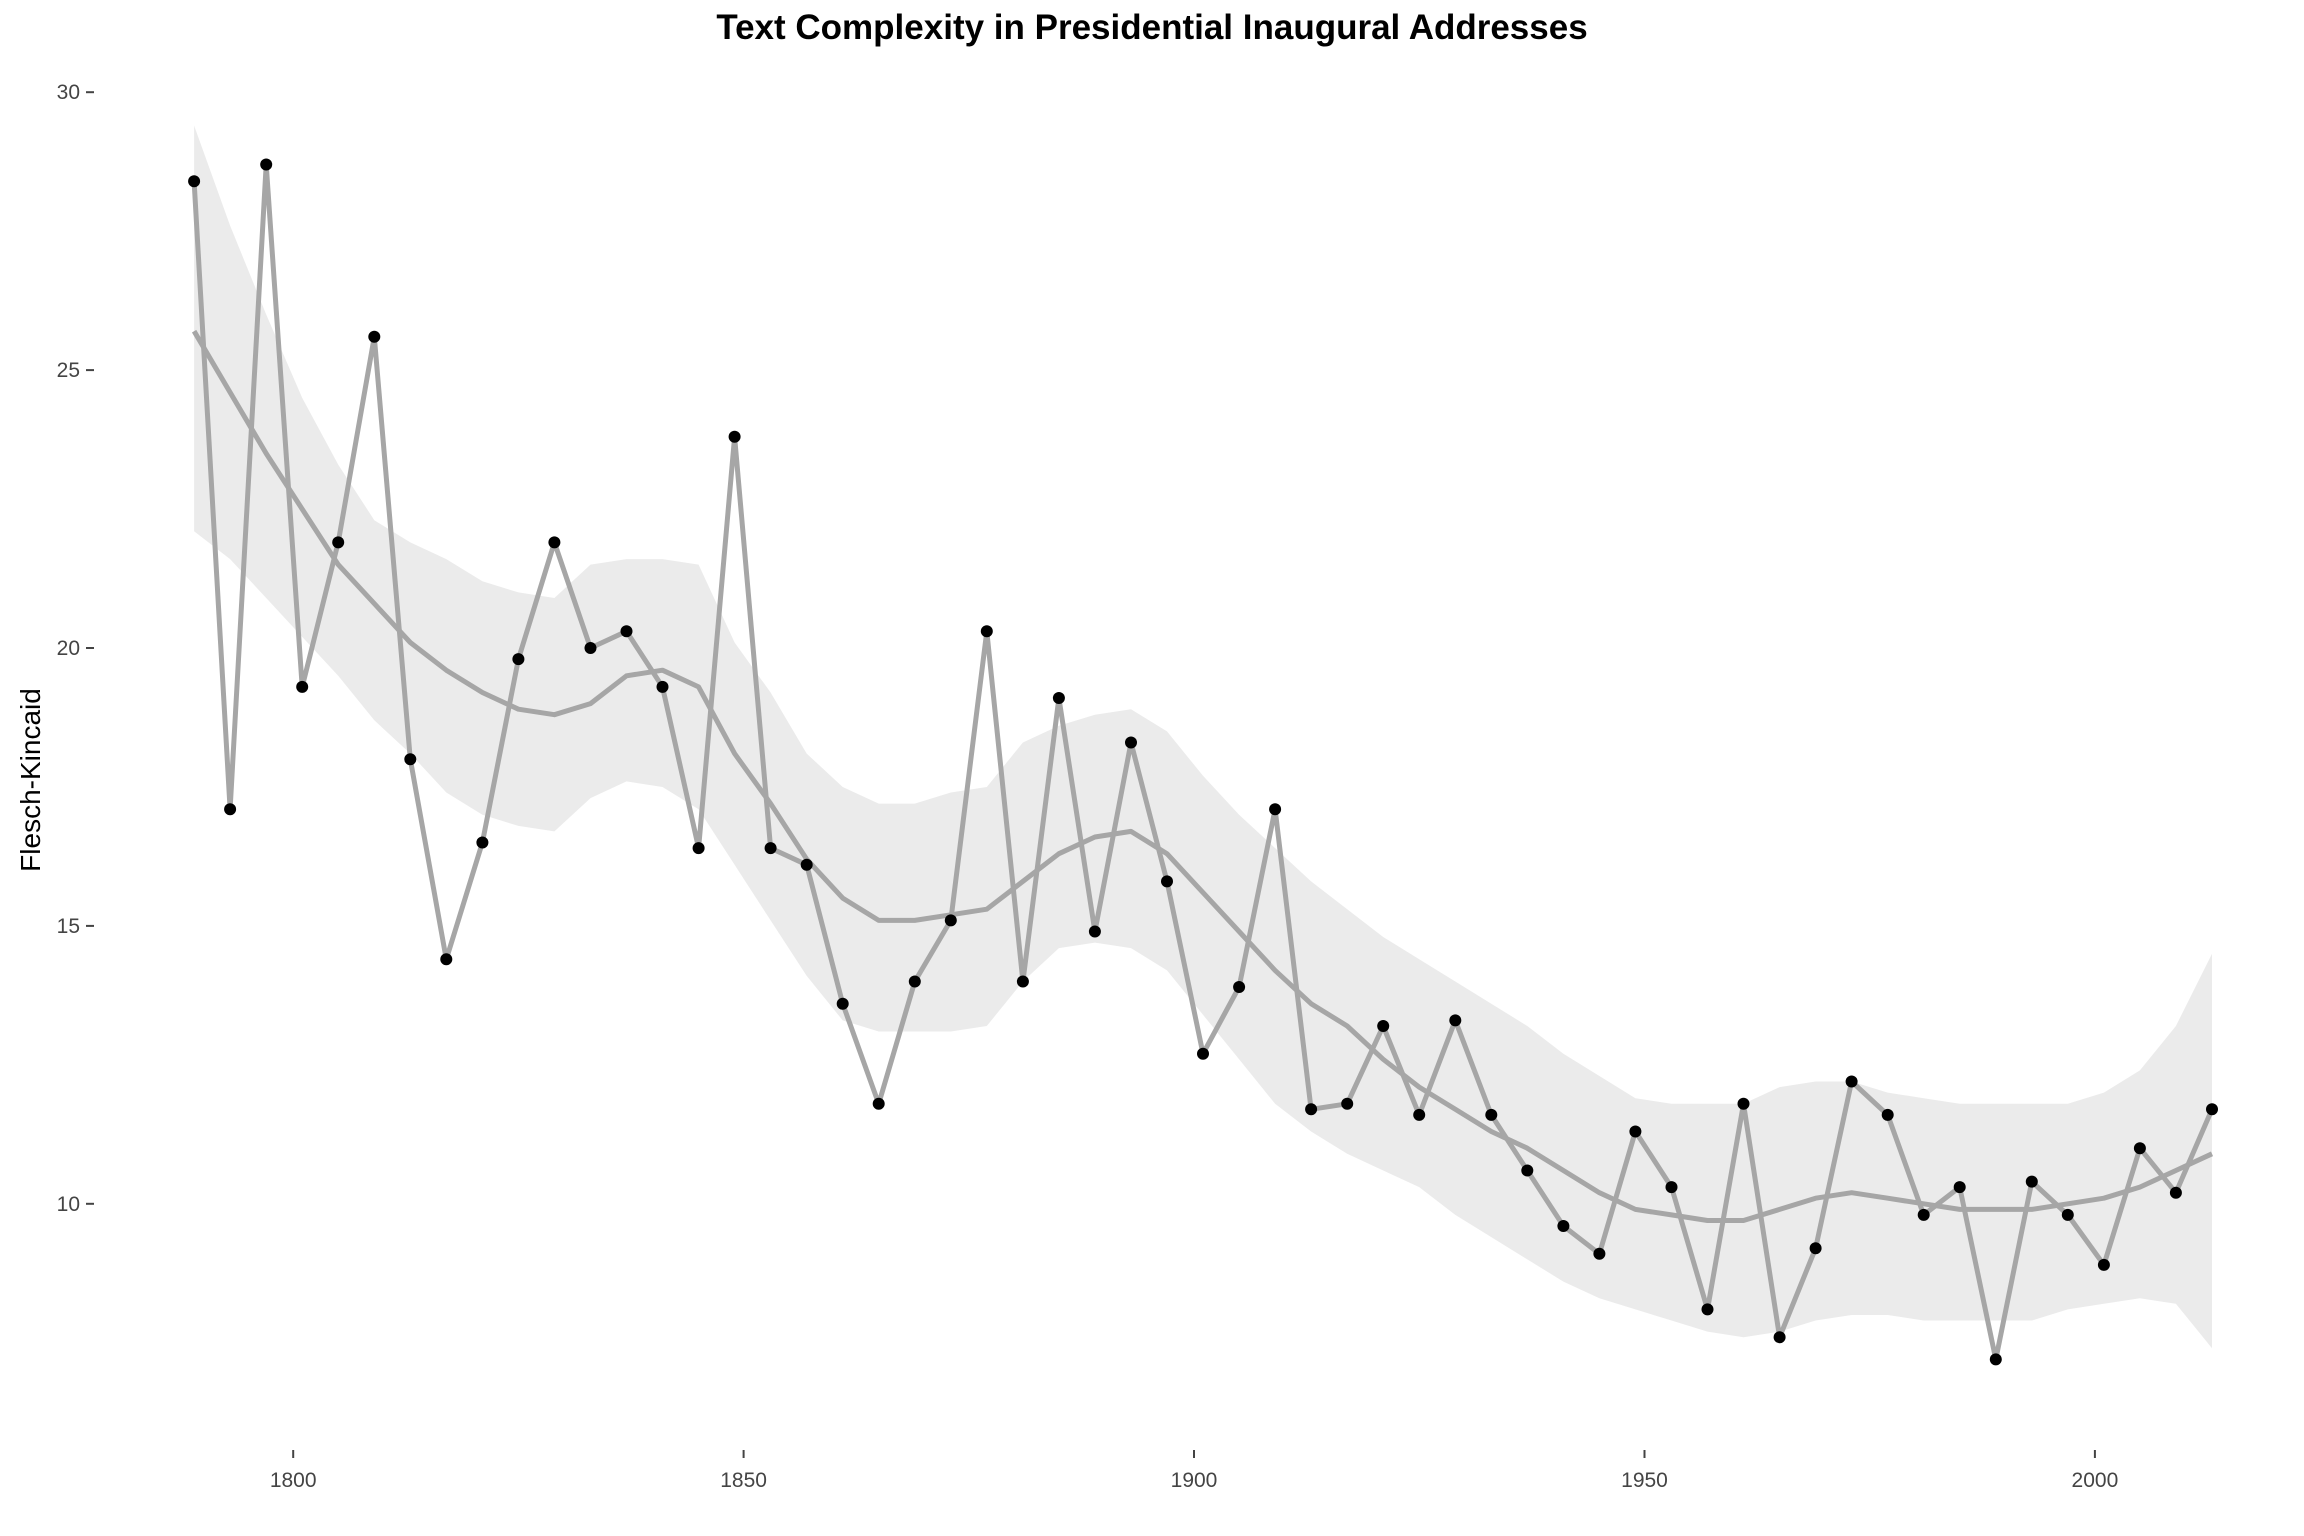 This screenshot has height=1536, width=2304. I want to click on x-tick-label: 1900, so click(1194, 1480).